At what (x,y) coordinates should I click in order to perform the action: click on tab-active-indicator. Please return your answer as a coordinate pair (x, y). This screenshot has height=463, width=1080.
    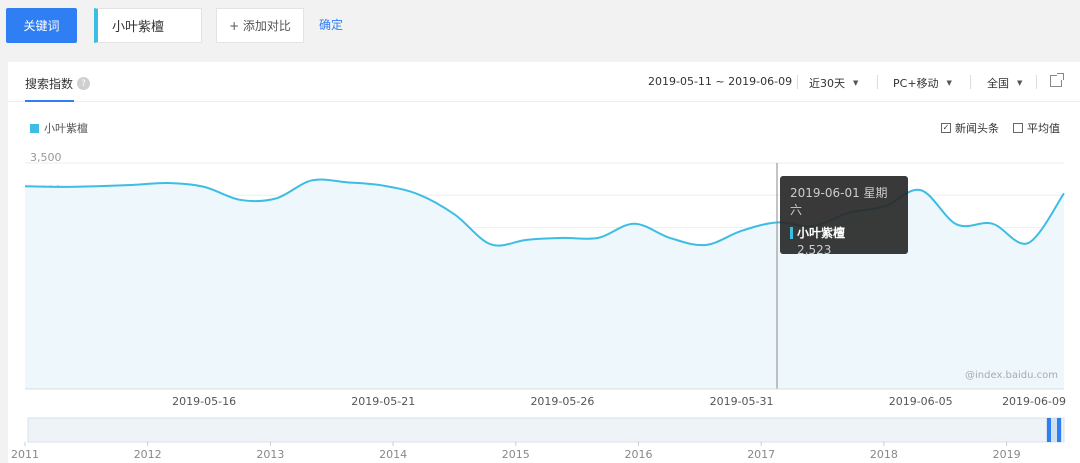
    Looking at the image, I should click on (49, 101).